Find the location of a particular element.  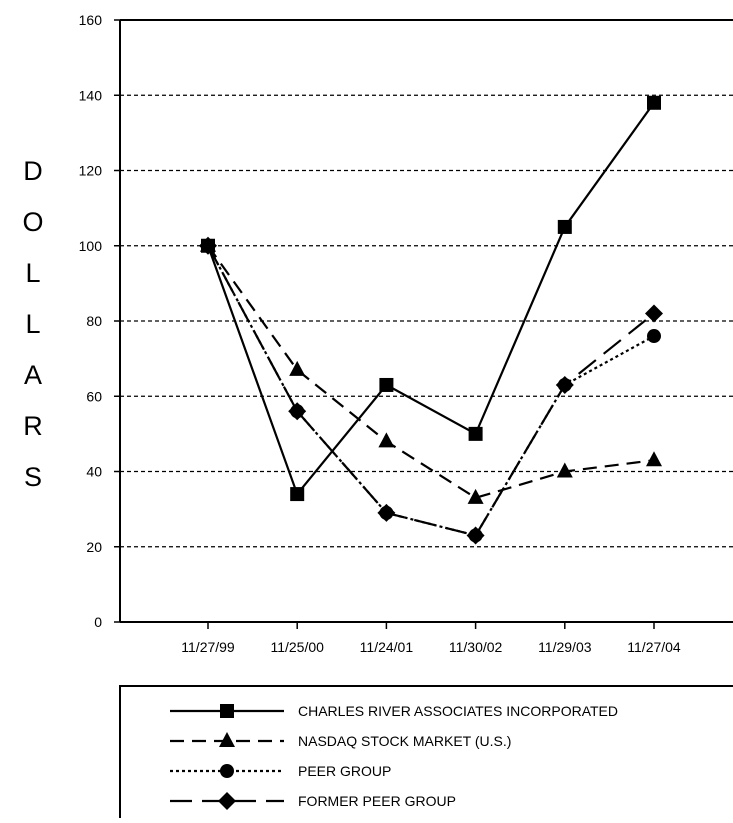

x-tick-label: 11/25/00 is located at coordinates (297, 647).